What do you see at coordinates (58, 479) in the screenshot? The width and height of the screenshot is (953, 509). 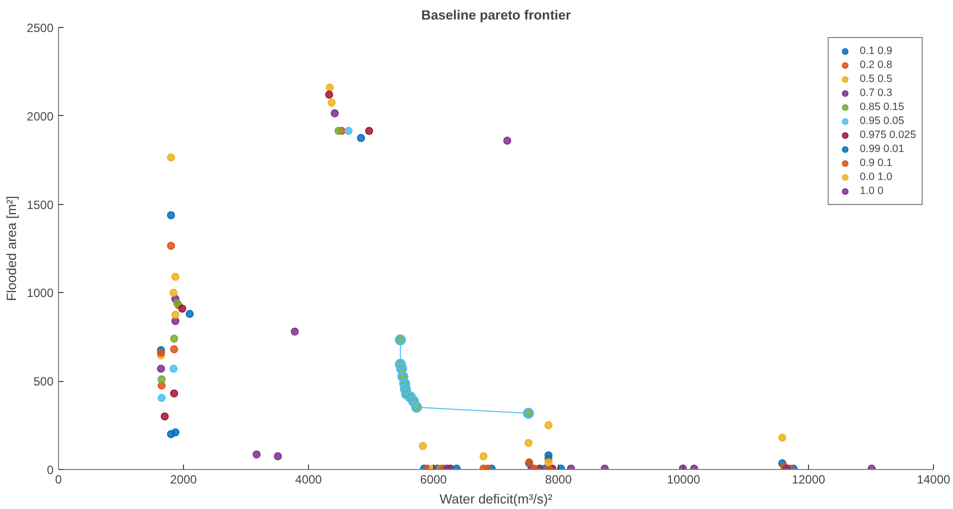 I see `x-tick-label: 0` at bounding box center [58, 479].